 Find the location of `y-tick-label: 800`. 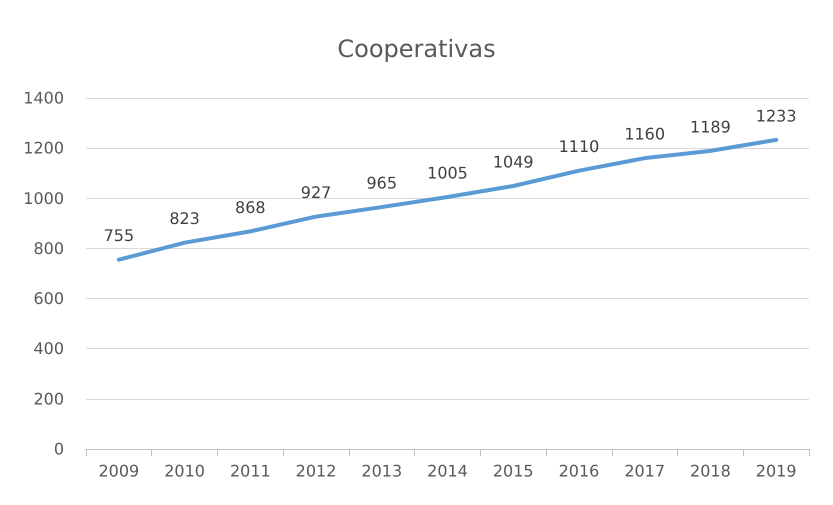

y-tick-label: 800 is located at coordinates (48, 248).